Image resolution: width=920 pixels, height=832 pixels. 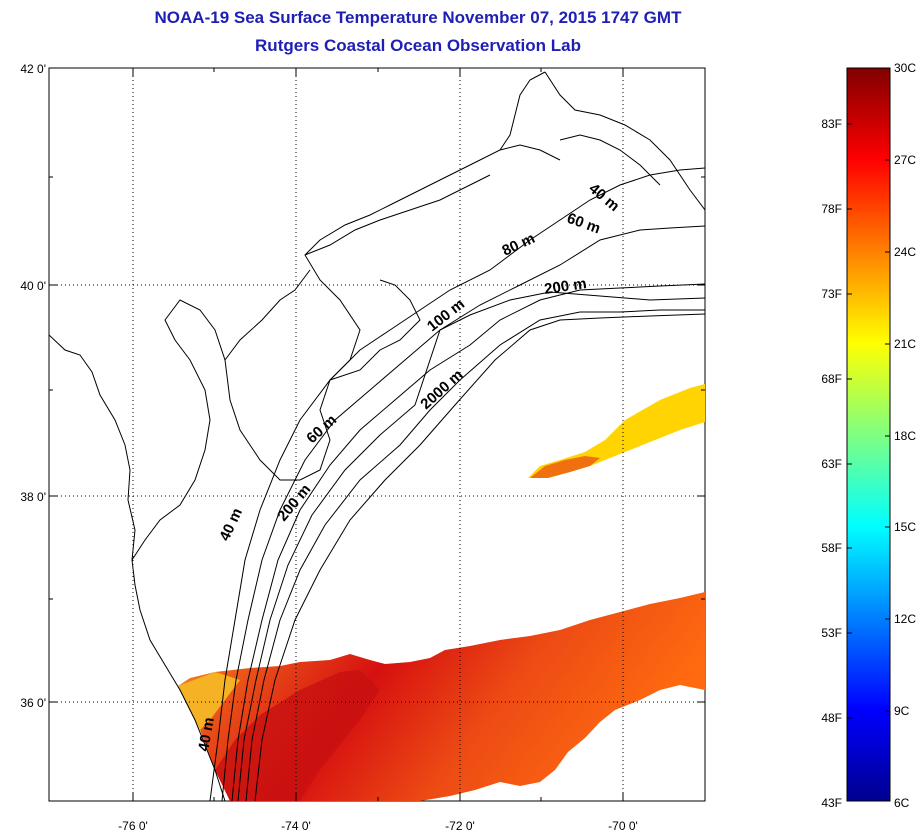 I want to click on celsius-label: 15C, so click(x=905, y=527).